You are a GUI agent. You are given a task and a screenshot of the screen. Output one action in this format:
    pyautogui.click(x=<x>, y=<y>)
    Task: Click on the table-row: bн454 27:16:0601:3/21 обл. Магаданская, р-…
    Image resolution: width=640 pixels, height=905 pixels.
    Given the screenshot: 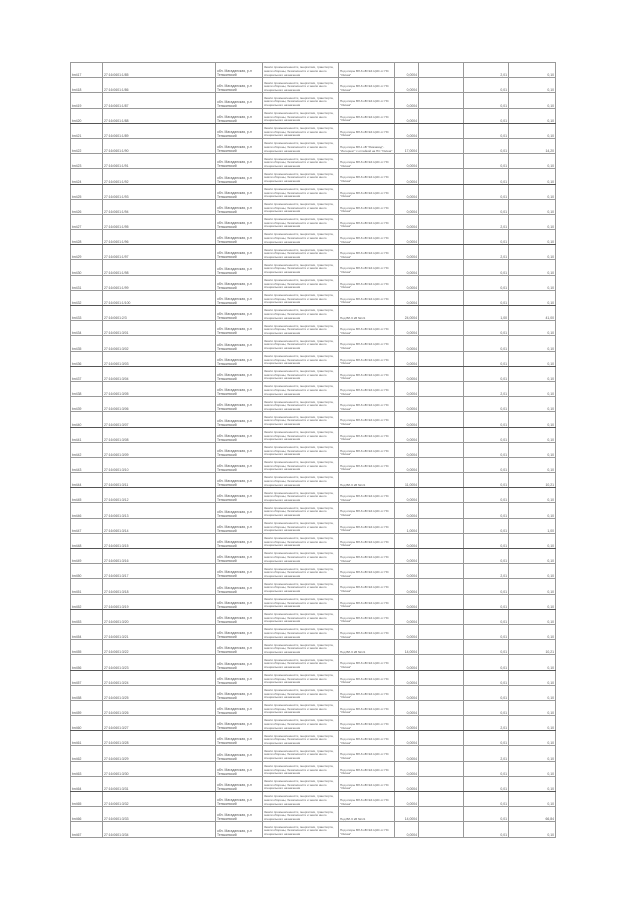 What is the action you would take?
    pyautogui.click(x=313, y=632)
    